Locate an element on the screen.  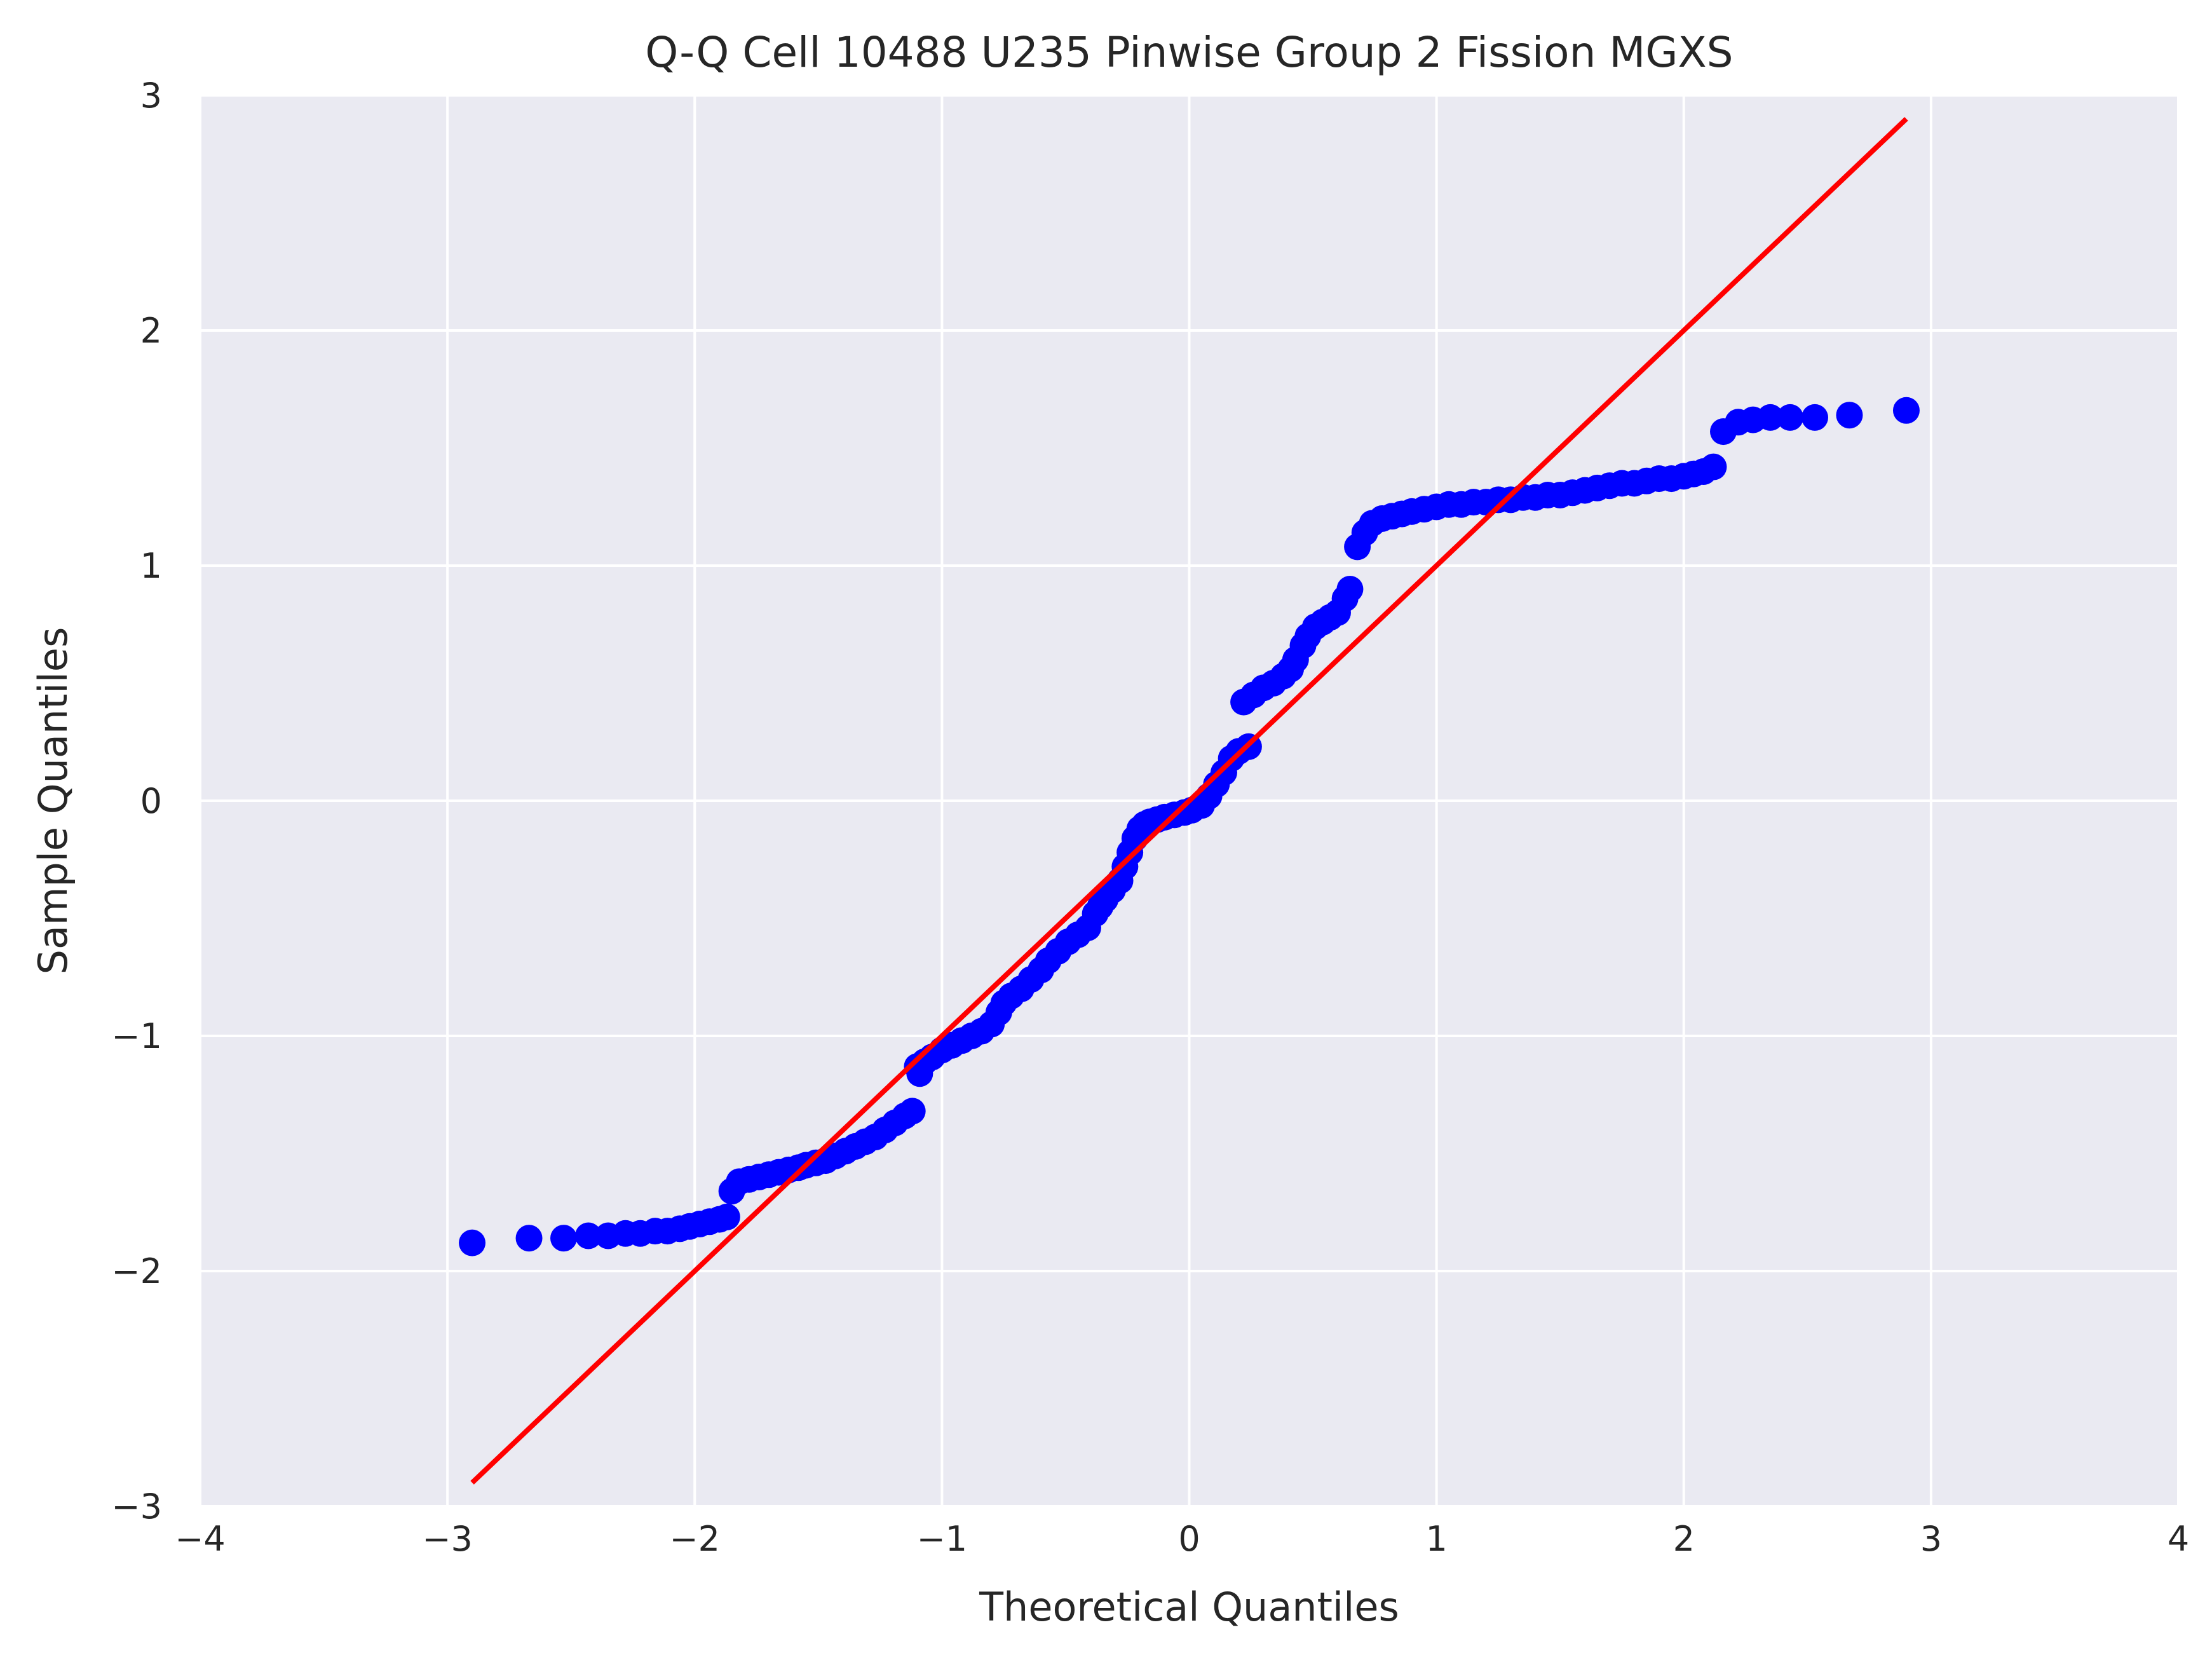
y-tick-label: 0 is located at coordinates (151, 801).